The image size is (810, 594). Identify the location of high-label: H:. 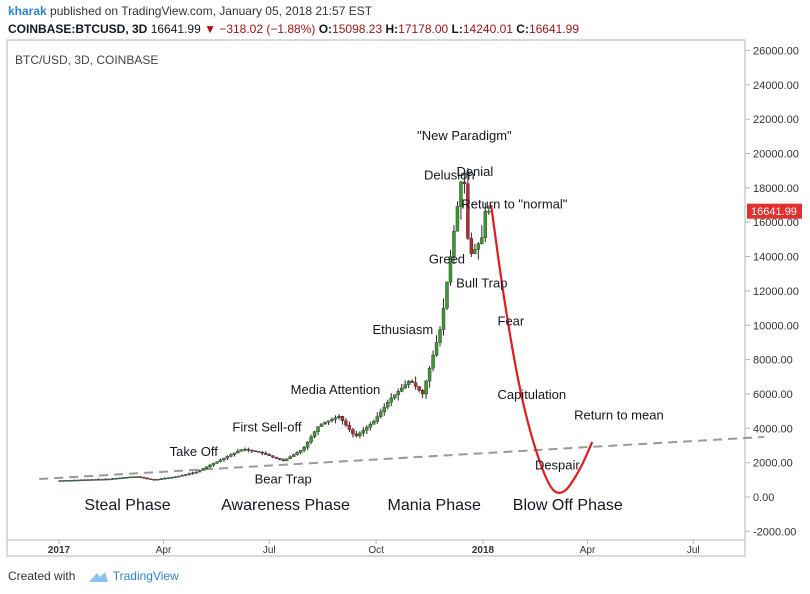
(392, 29).